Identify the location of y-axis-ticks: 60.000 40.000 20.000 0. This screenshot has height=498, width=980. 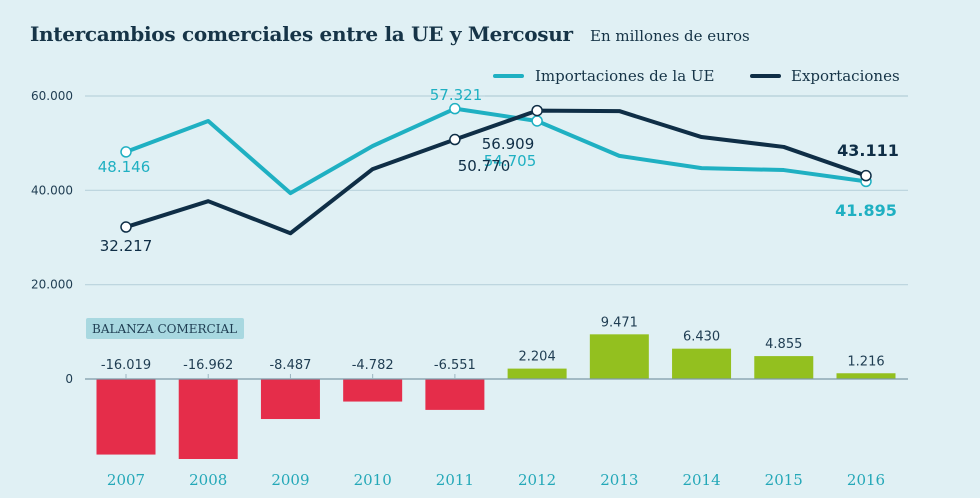
(52, 237).